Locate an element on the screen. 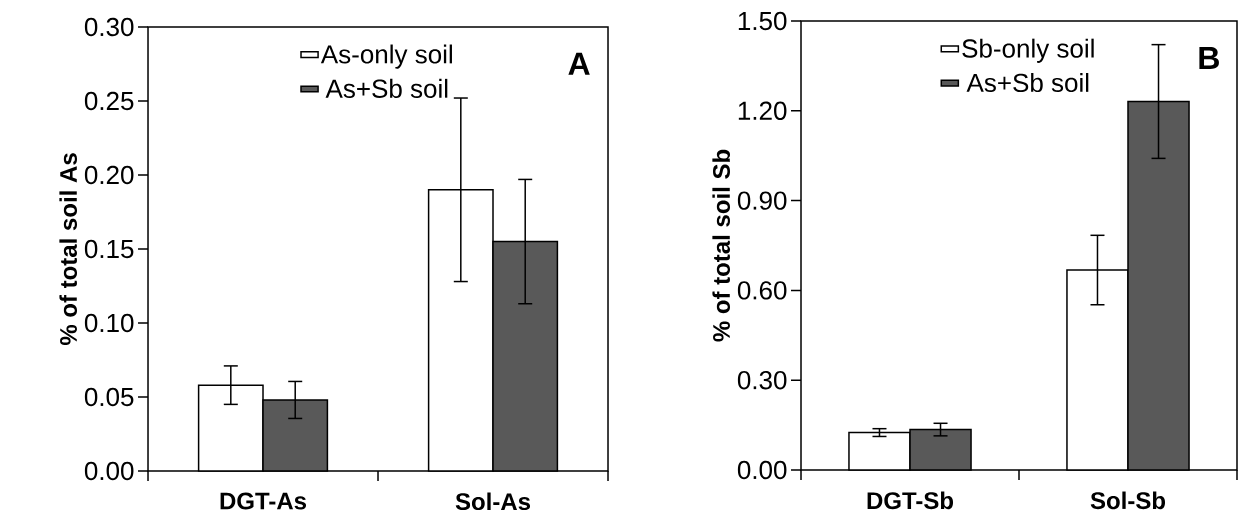  annotation: B is located at coordinates (1209, 57).